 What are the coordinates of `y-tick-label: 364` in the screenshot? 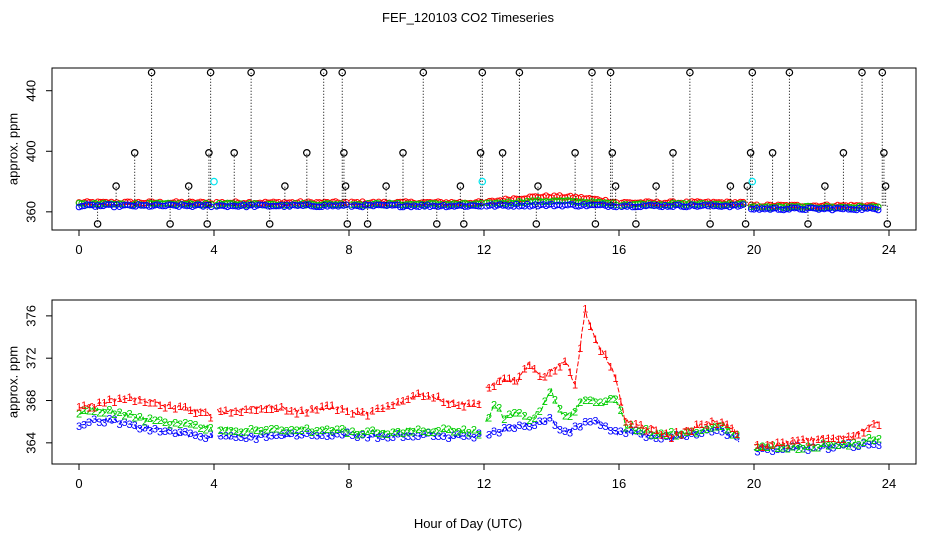 It's located at (30, 443).